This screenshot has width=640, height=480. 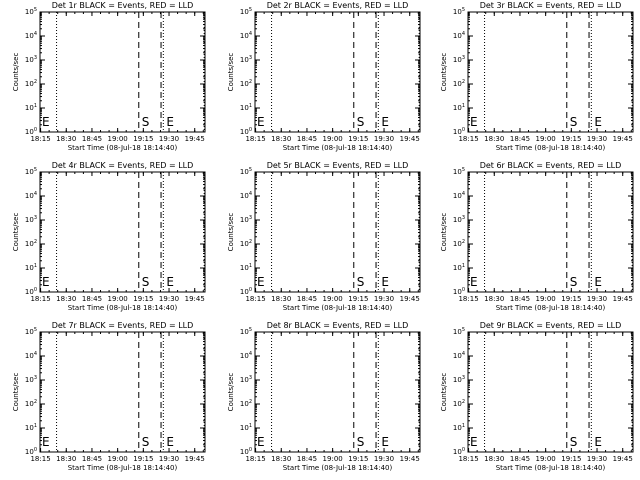 I want to click on x-tick-label: 19:30, so click(x=597, y=139).